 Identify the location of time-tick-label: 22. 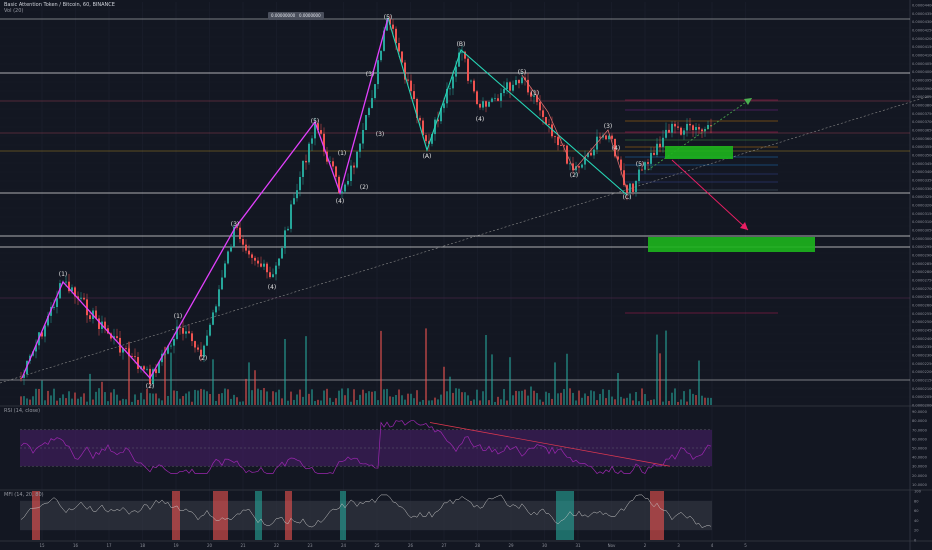
(277, 545).